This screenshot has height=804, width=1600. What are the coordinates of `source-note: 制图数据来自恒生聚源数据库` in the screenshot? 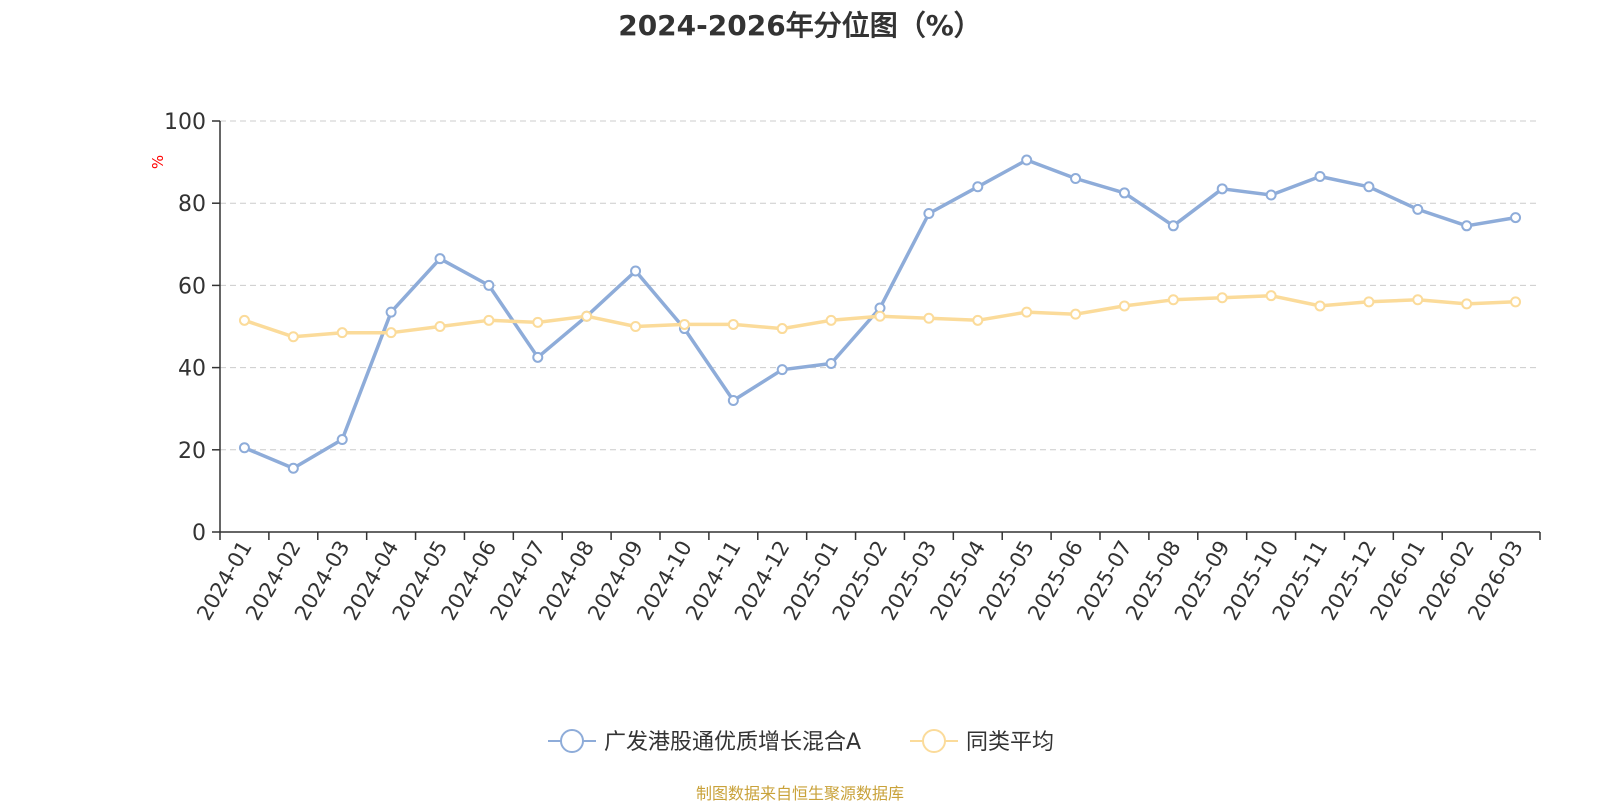 It's located at (799, 793).